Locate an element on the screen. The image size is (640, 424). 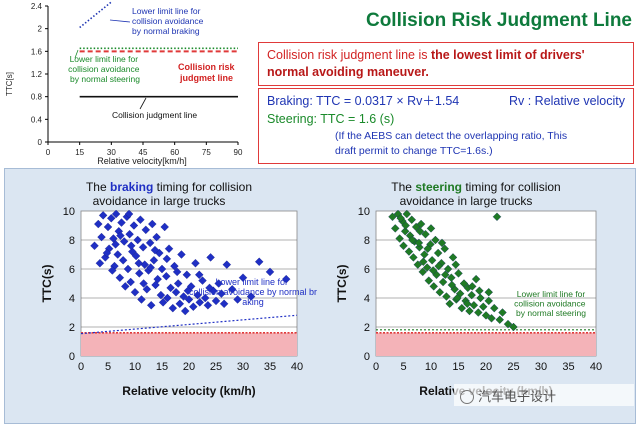
y-tick-label: 0 is located at coordinates (72, 357).